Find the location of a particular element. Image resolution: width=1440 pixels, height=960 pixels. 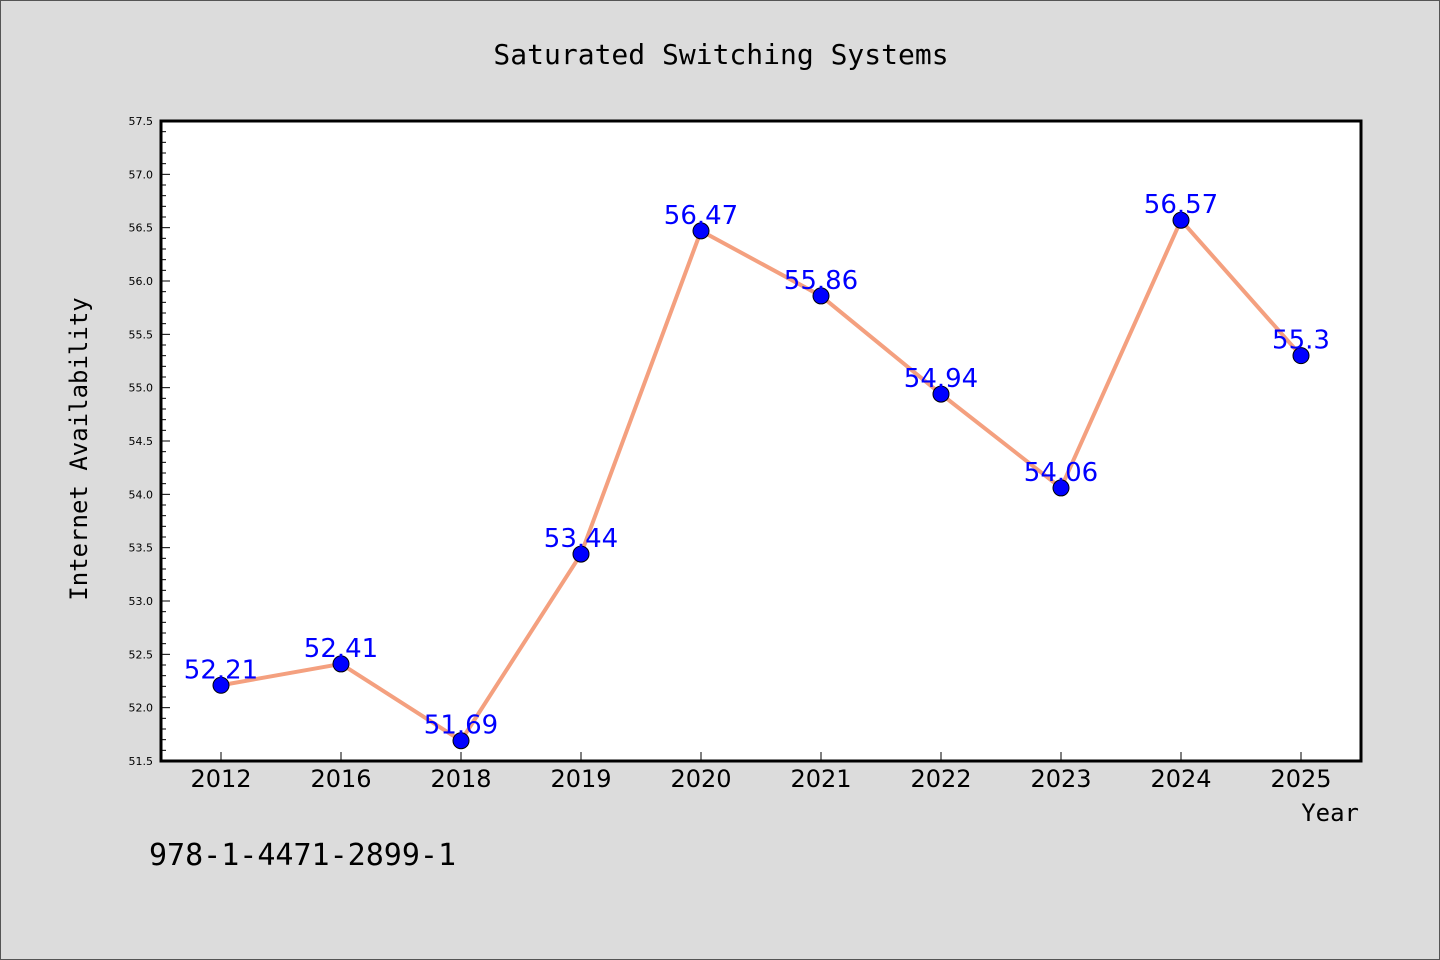

data-label: 56.47 is located at coordinates (701, 216).